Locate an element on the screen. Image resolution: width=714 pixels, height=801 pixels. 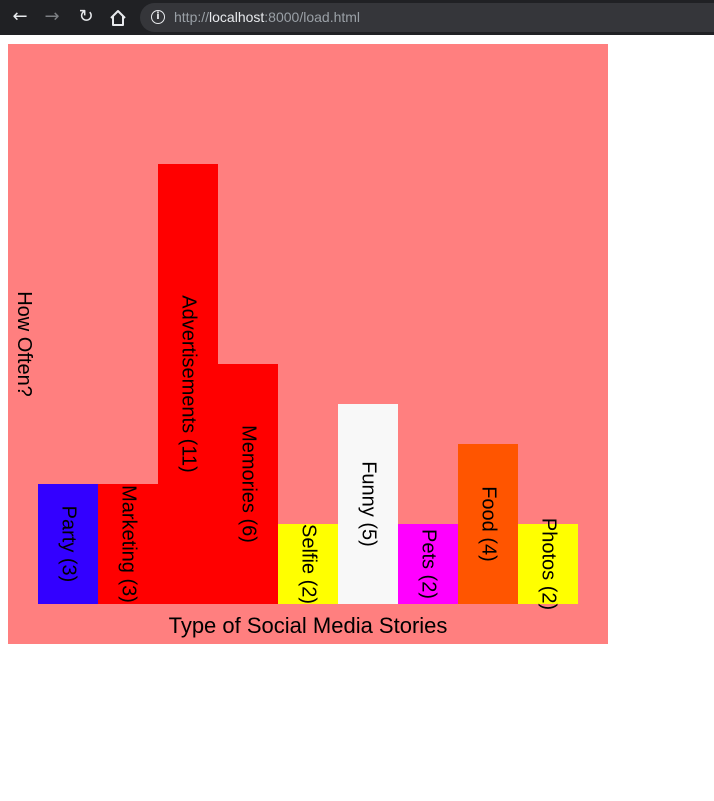
x-axis-label: Type of Social Media Stories is located at coordinates (308, 625).